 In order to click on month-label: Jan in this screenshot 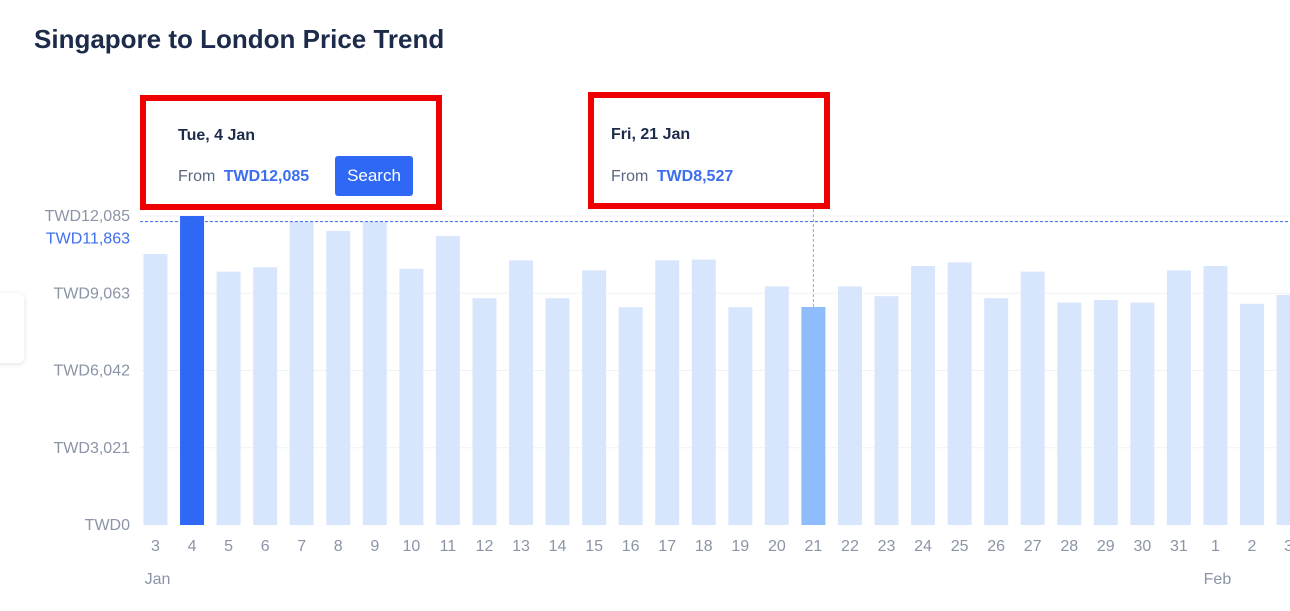, I will do `click(158, 579)`.